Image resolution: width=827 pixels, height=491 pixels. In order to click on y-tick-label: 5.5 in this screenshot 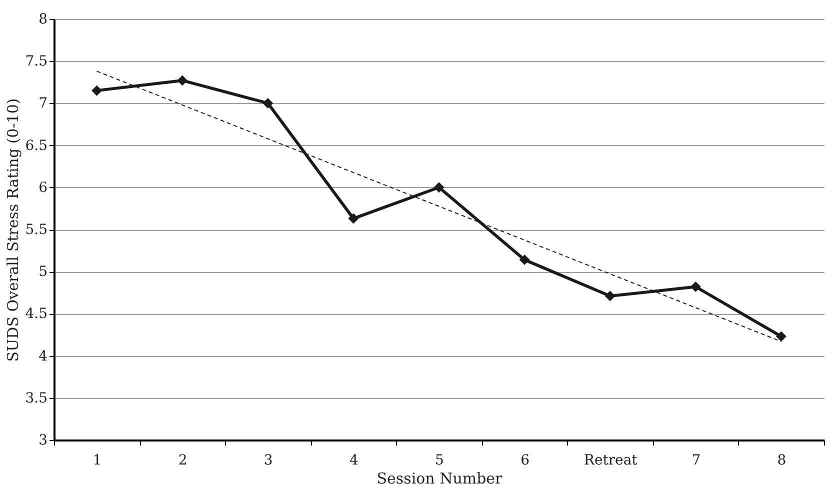, I will do `click(36, 230)`.